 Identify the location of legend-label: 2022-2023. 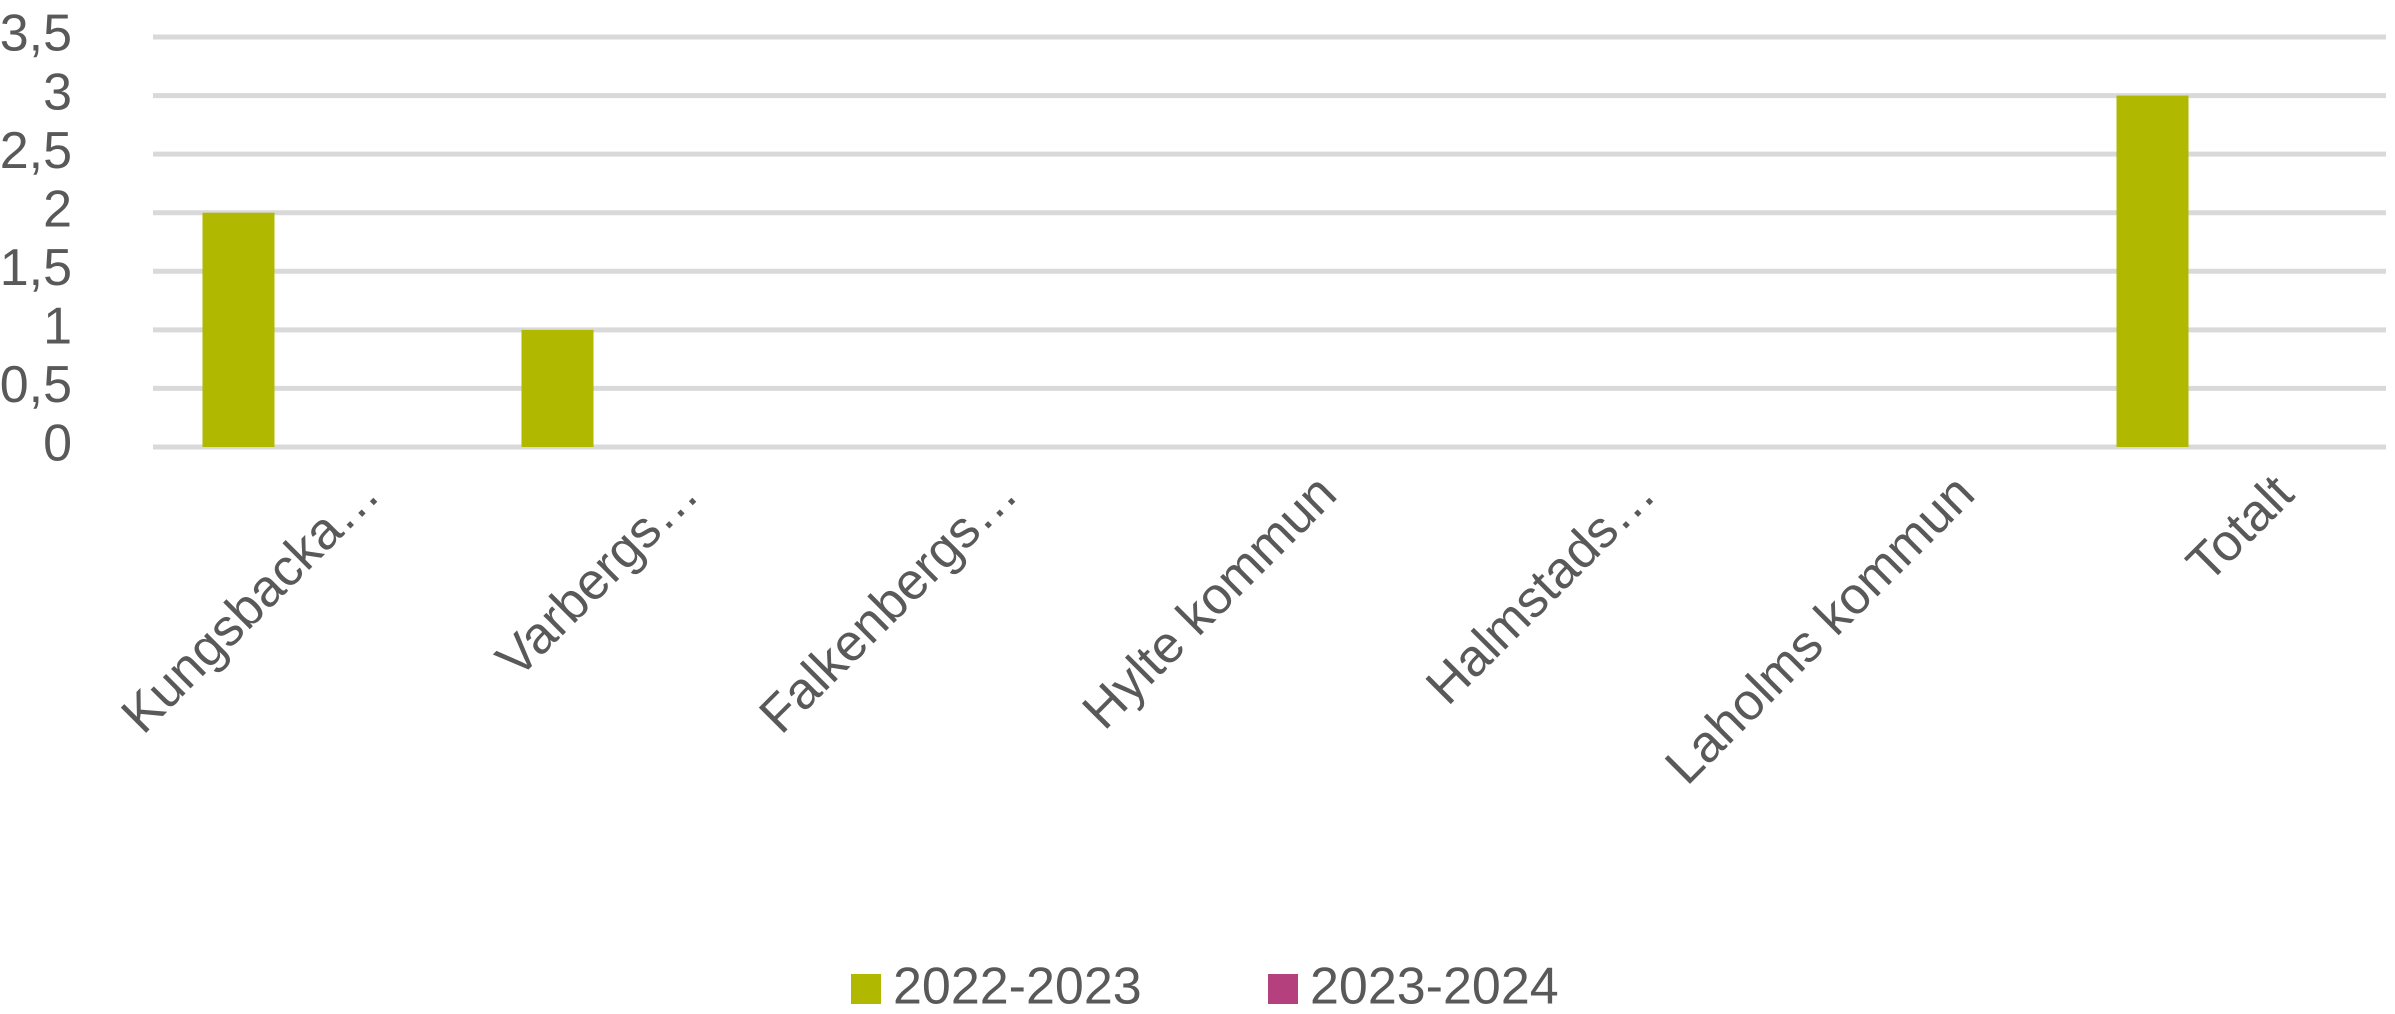
(1017, 986).